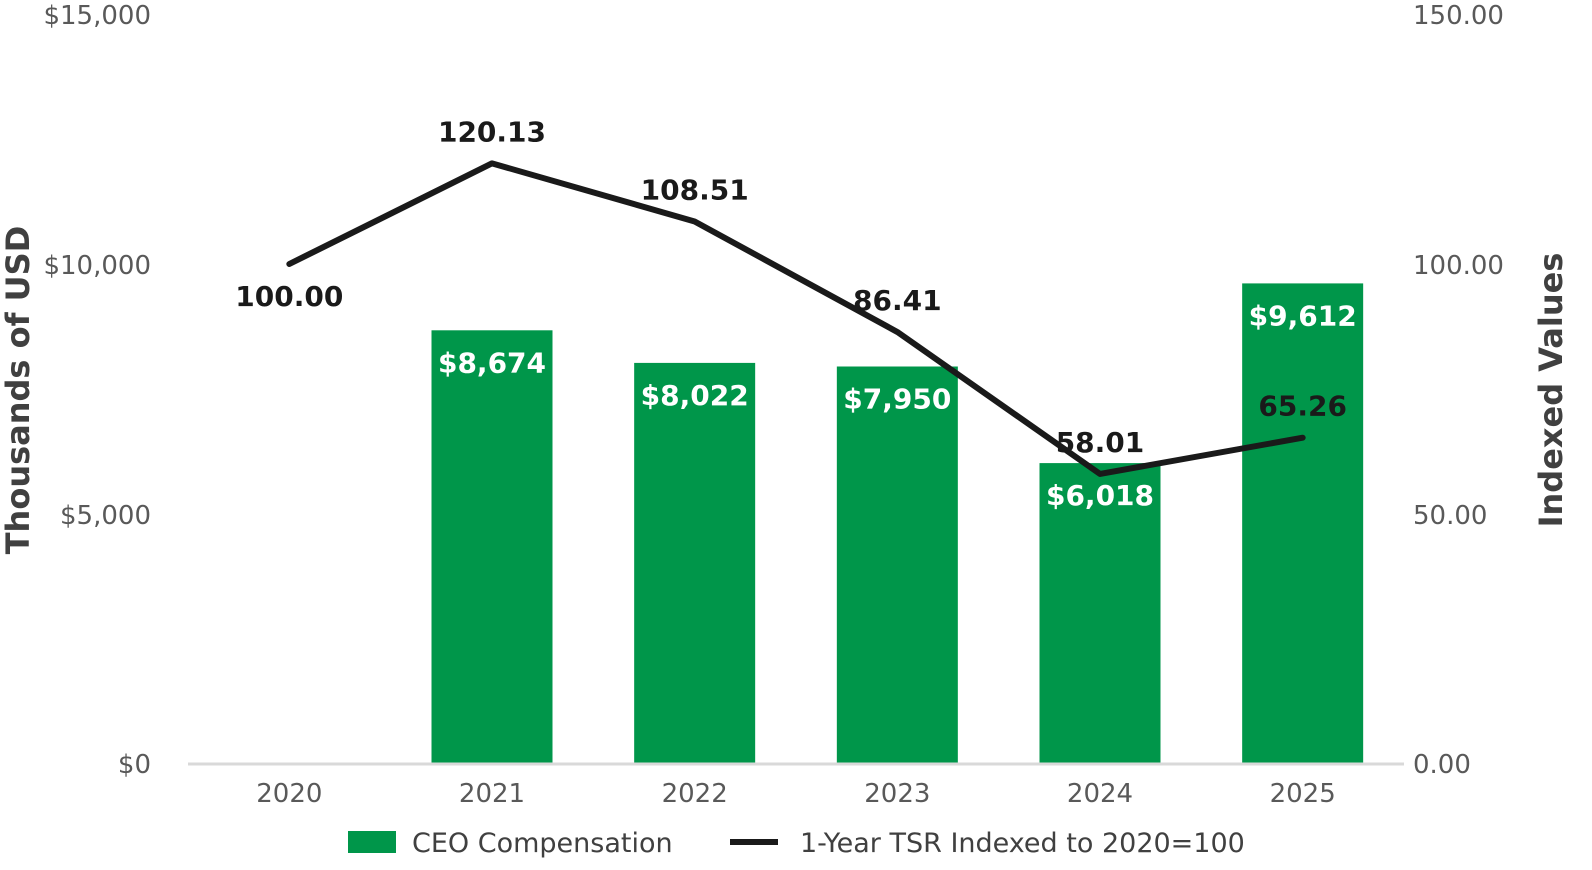 This screenshot has height=870, width=1592. I want to click on line-value-label: 86.41, so click(897, 300).